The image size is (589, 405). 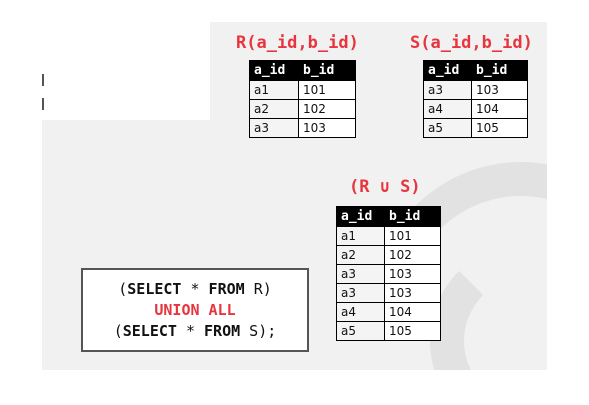 I want to click on relation-r-table: a_id b_id a1 101 a2 102 a3 103, so click(x=302, y=99).